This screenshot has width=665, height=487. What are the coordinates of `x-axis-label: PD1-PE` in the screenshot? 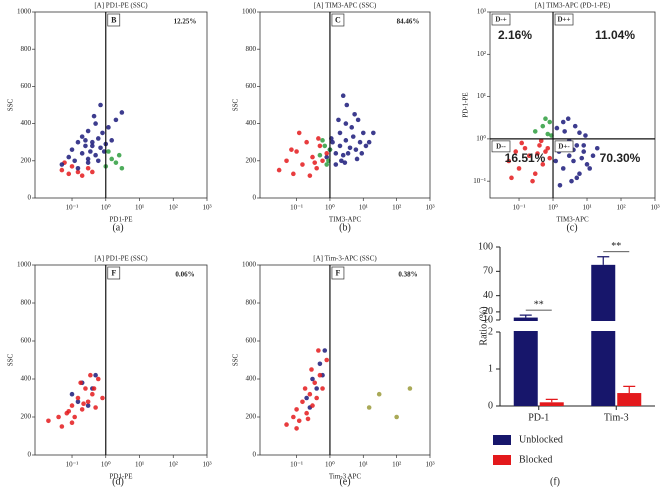 It's located at (121, 220).